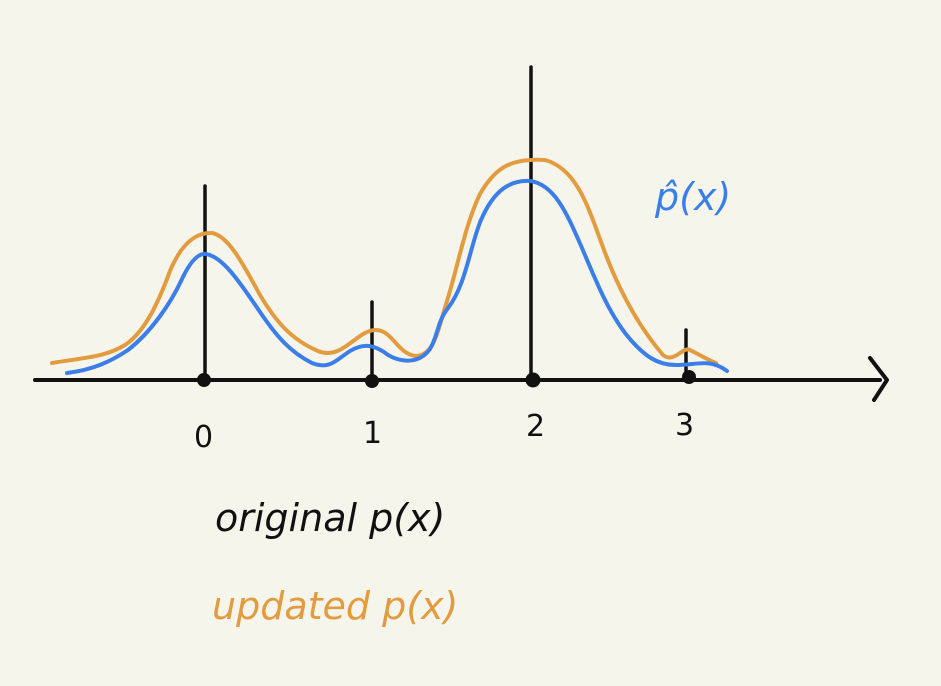 This screenshot has height=686, width=941. Describe the element at coordinates (692, 197) in the screenshot. I see `estimate-density-label: p̂(x)` at that location.